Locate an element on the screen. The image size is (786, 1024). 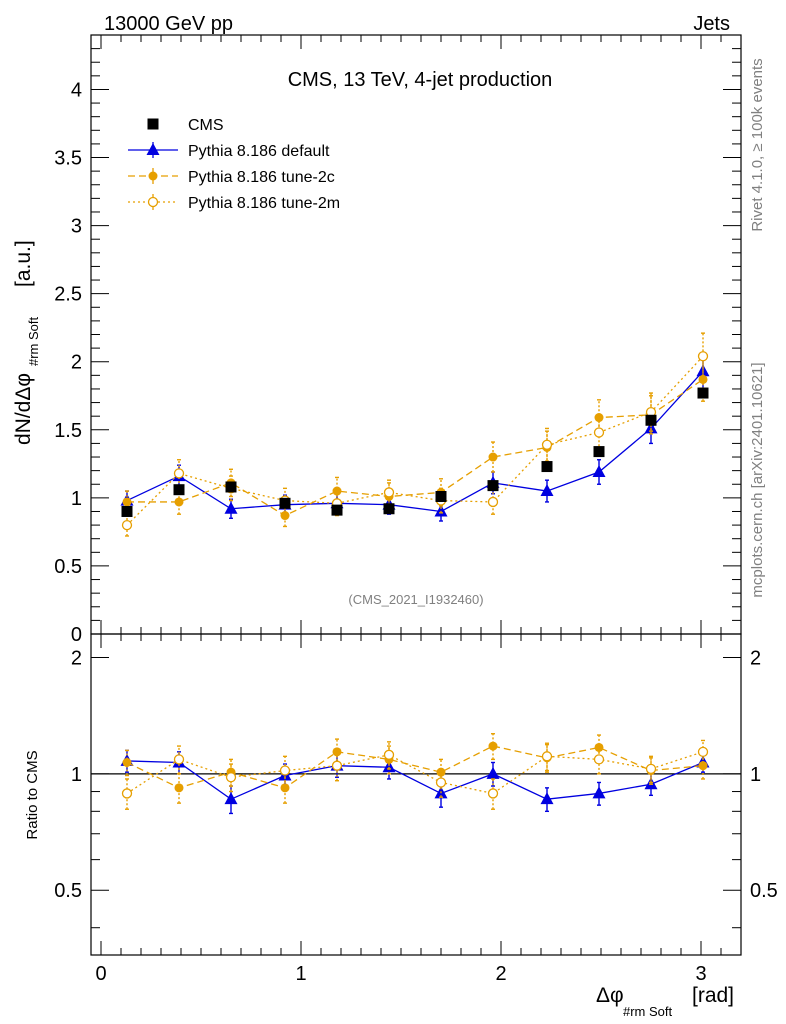
y-tick-label: 0.5 is located at coordinates (68, 567).